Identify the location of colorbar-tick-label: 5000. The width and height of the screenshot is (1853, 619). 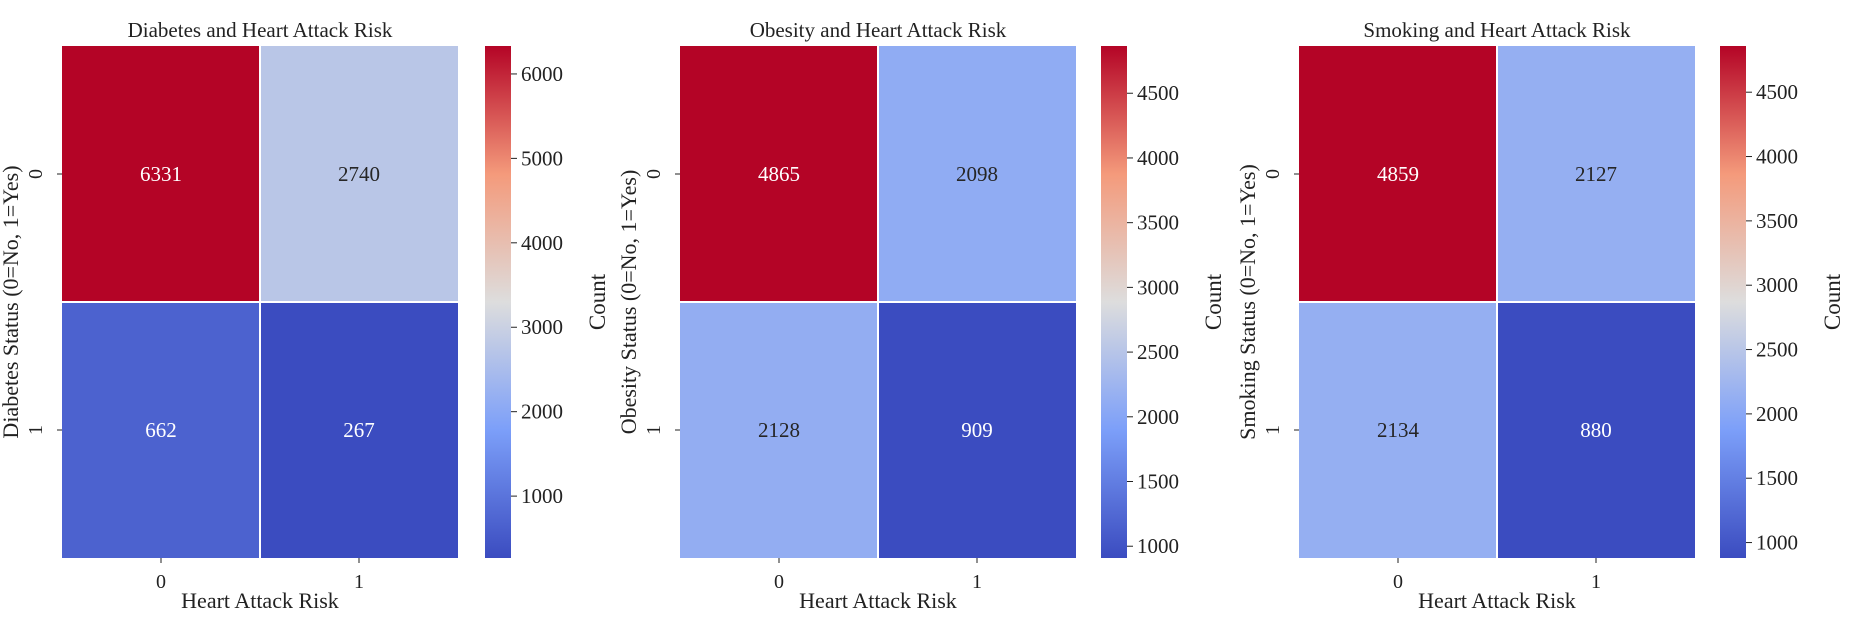
(542, 158).